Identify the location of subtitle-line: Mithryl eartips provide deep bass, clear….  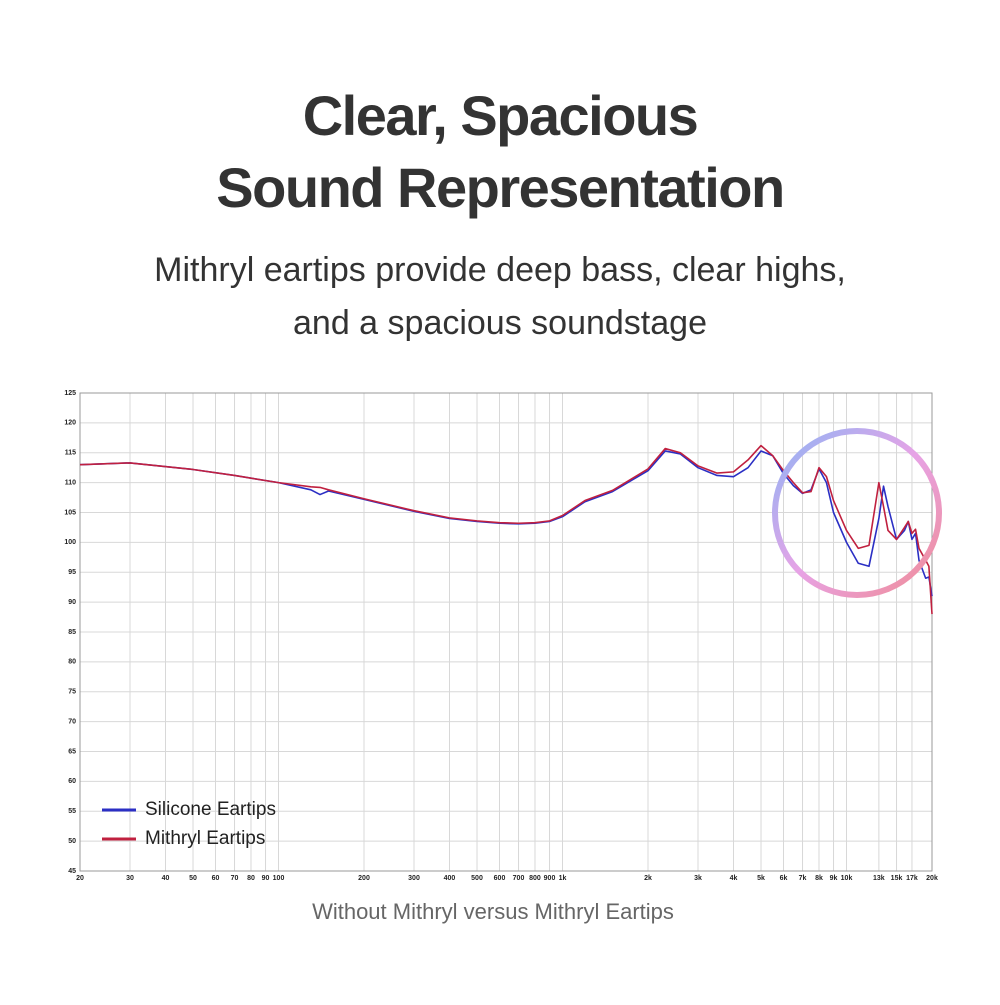
(500, 270).